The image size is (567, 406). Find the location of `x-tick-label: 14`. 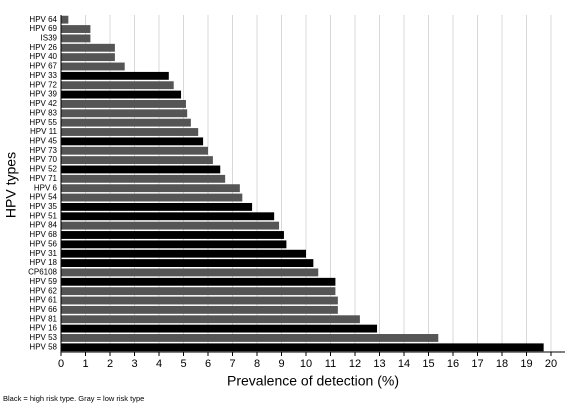

x-tick-label: 14 is located at coordinates (404, 364).